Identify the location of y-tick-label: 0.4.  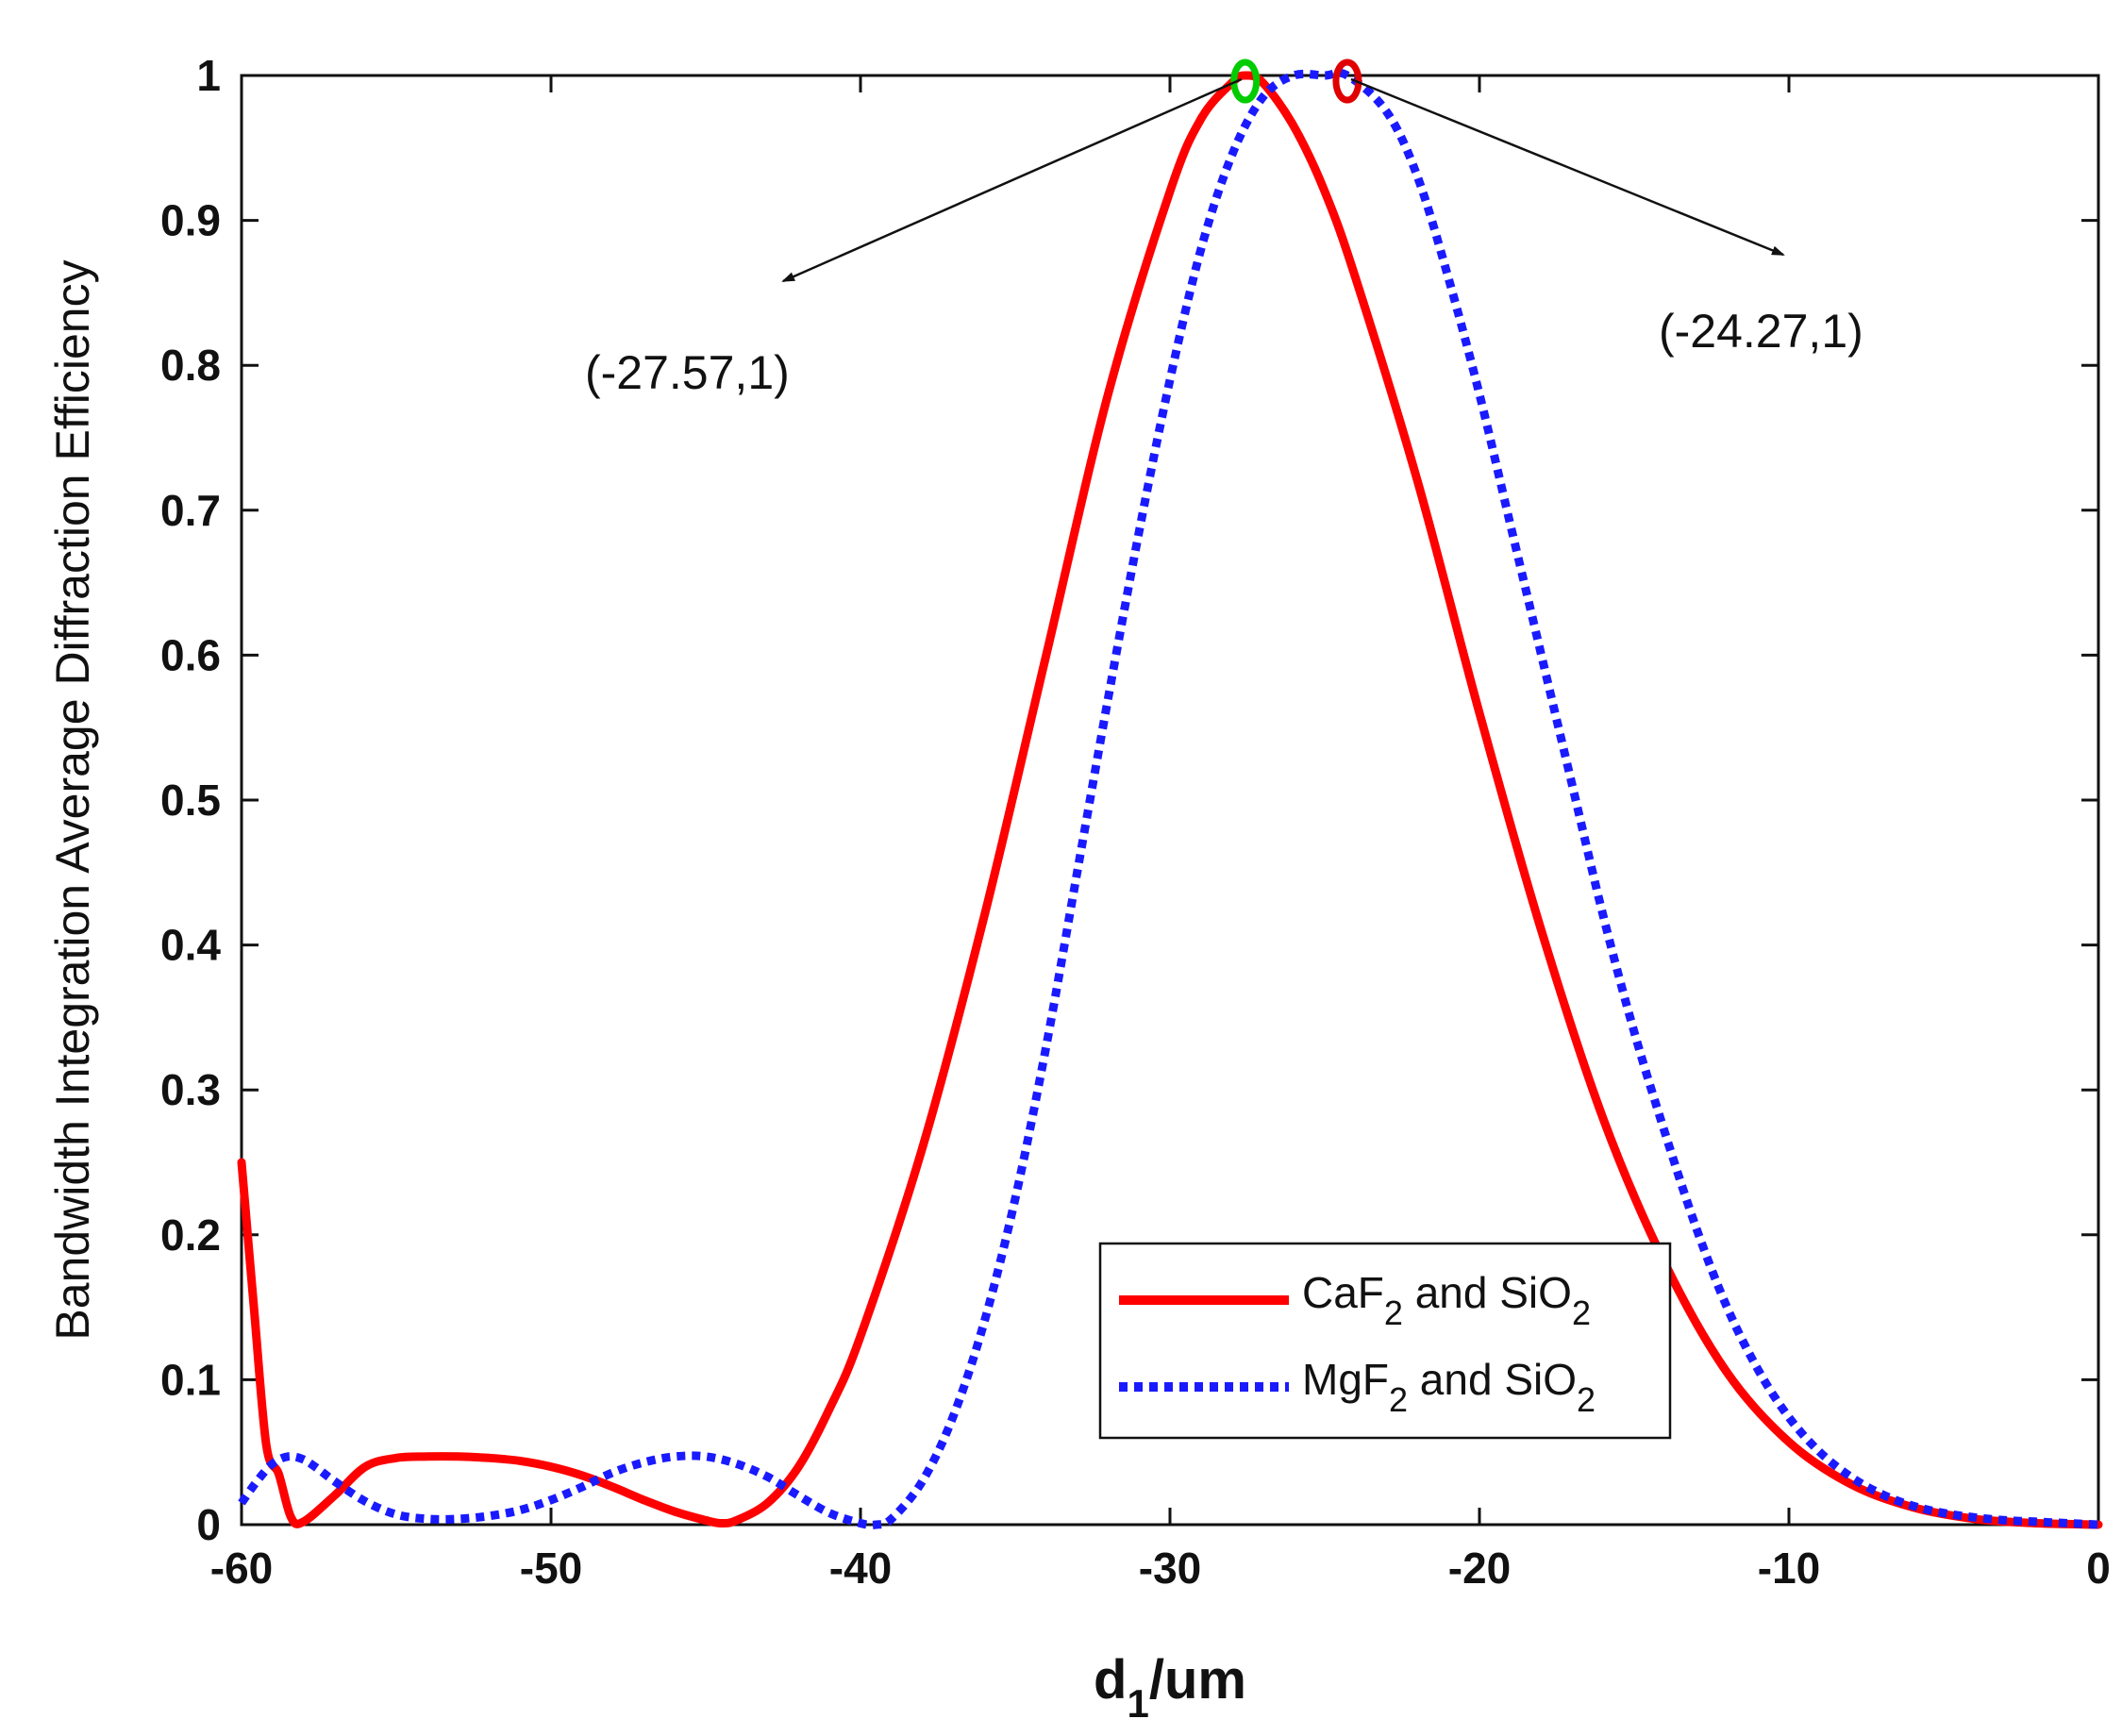
(191, 946).